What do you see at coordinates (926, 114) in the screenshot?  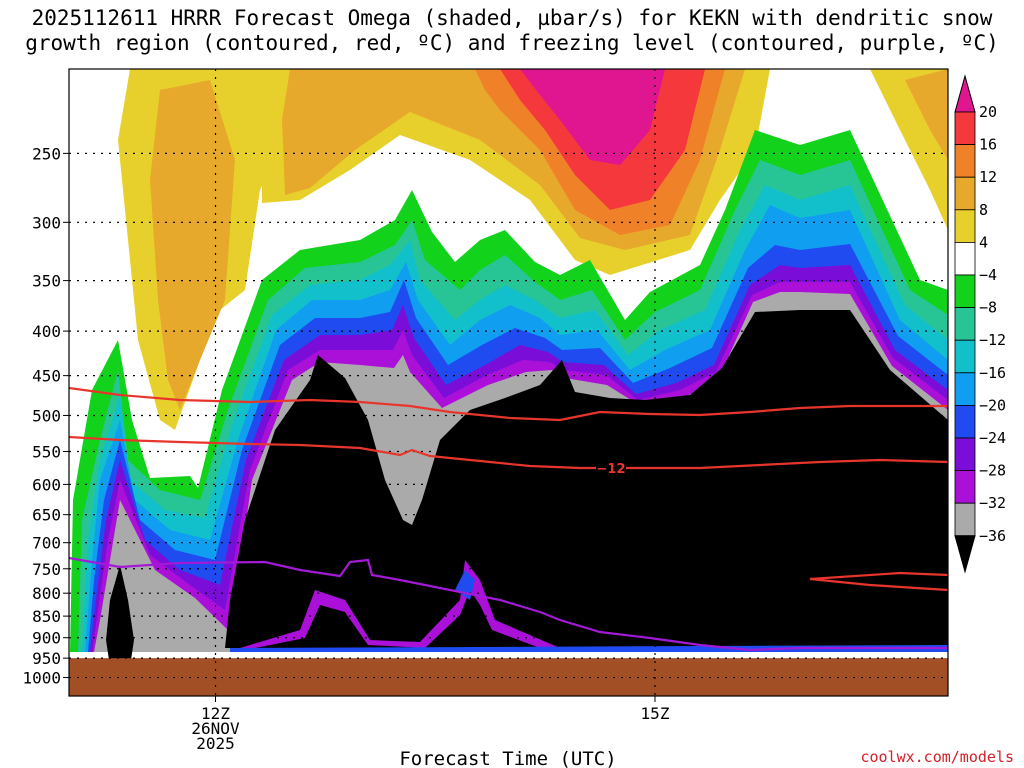 I see `omega-pos-8-right` at bounding box center [926, 114].